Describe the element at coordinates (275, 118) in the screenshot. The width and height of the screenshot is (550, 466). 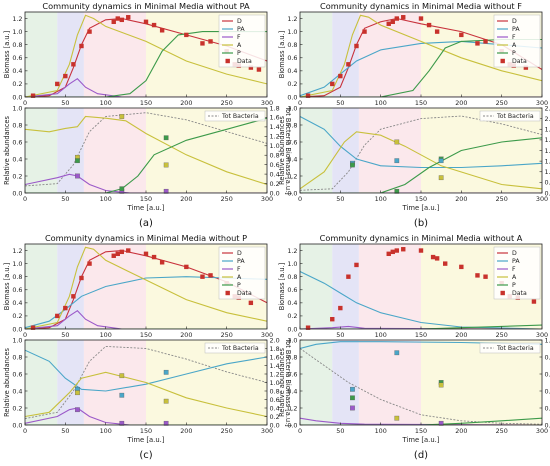
I see `right-tick-label: 1.6` at that location.